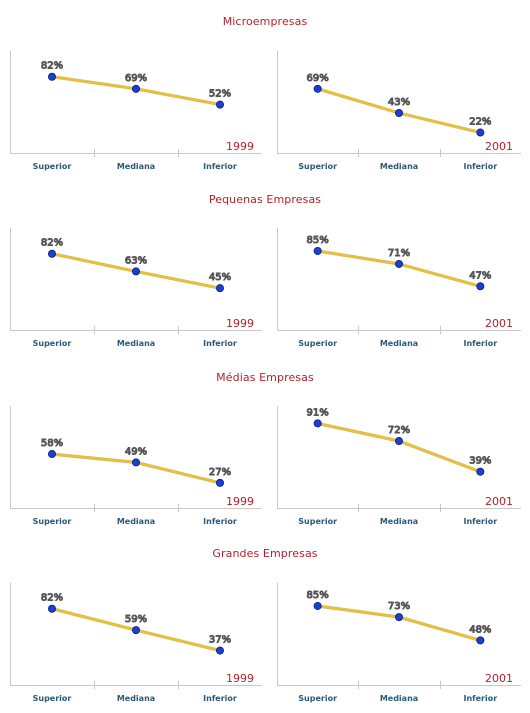 Image resolution: width=530 pixels, height=713 pixels. What do you see at coordinates (480, 122) in the screenshot?
I see `data-label: 22%` at bounding box center [480, 122].